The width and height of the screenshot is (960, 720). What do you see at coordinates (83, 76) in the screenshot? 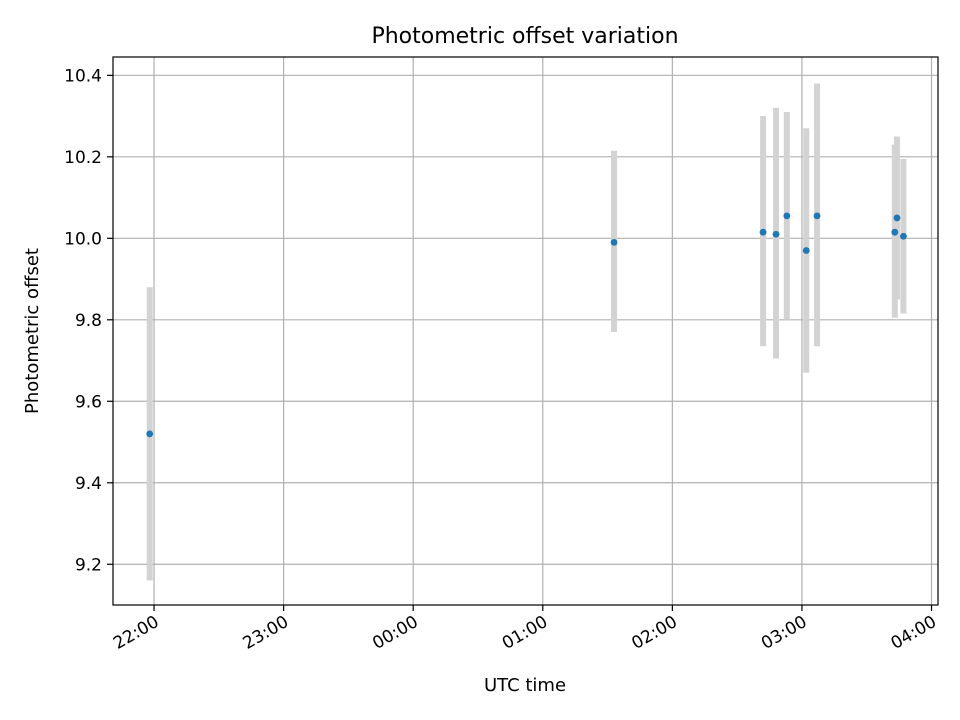
I see `y-tick-label: 10.4` at bounding box center [83, 76].